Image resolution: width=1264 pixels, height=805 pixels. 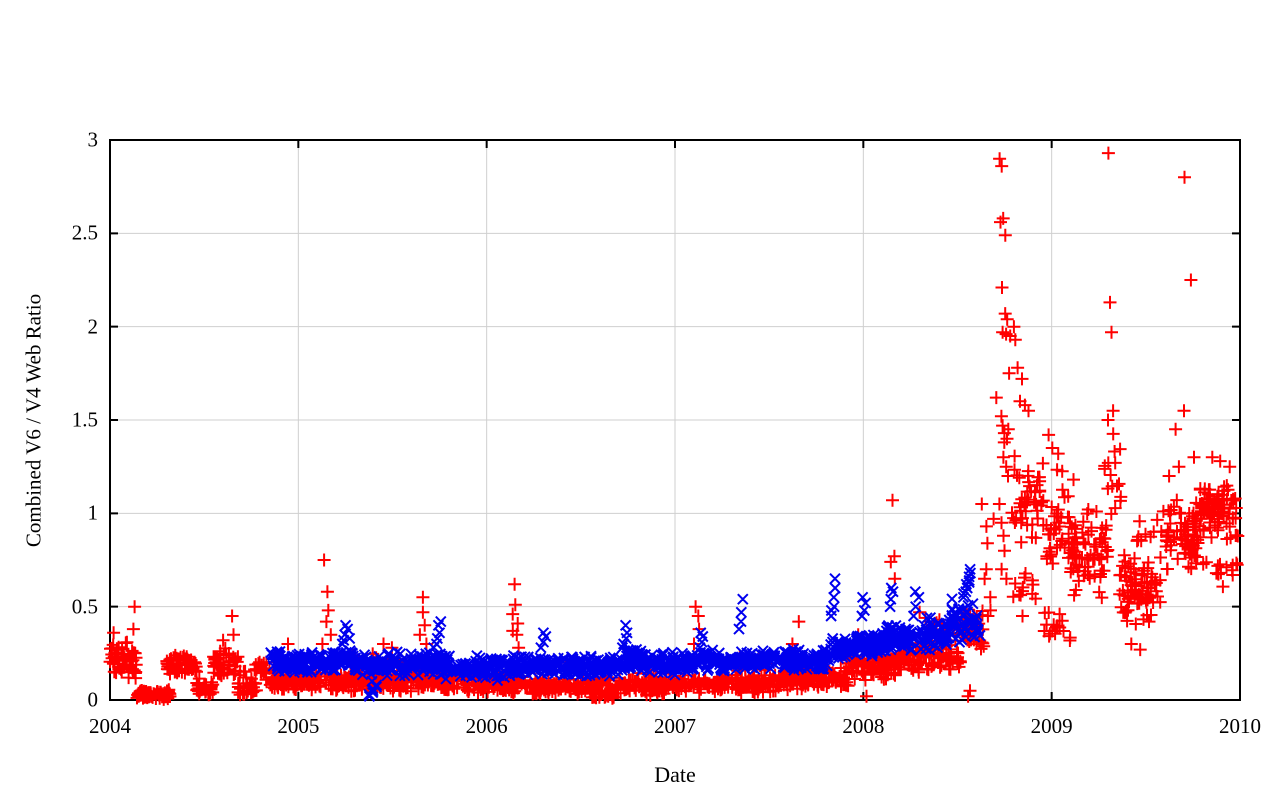 I want to click on series-v6-v4-ratio-blue, so click(x=625, y=633).